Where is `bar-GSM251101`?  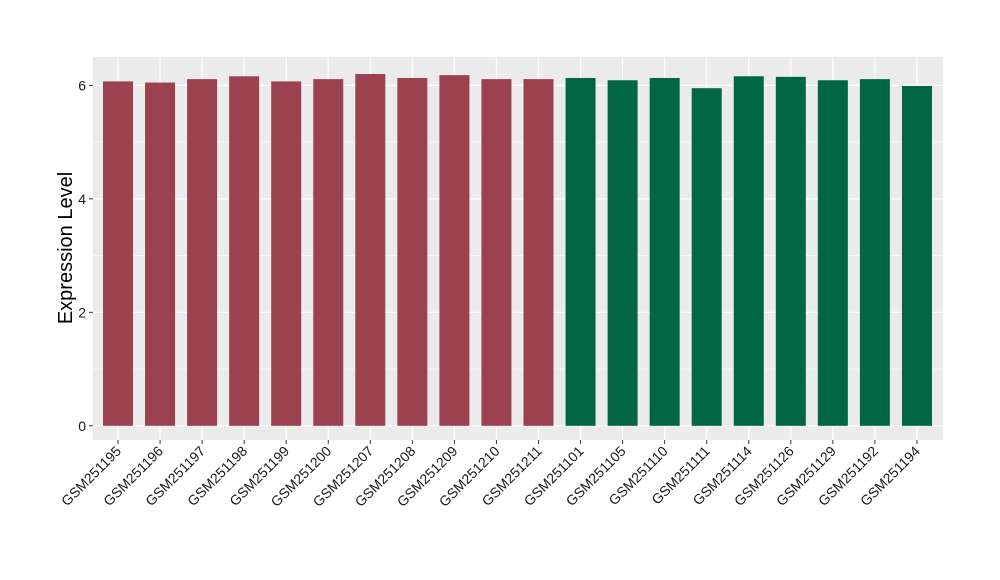 bar-GSM251101 is located at coordinates (580, 251).